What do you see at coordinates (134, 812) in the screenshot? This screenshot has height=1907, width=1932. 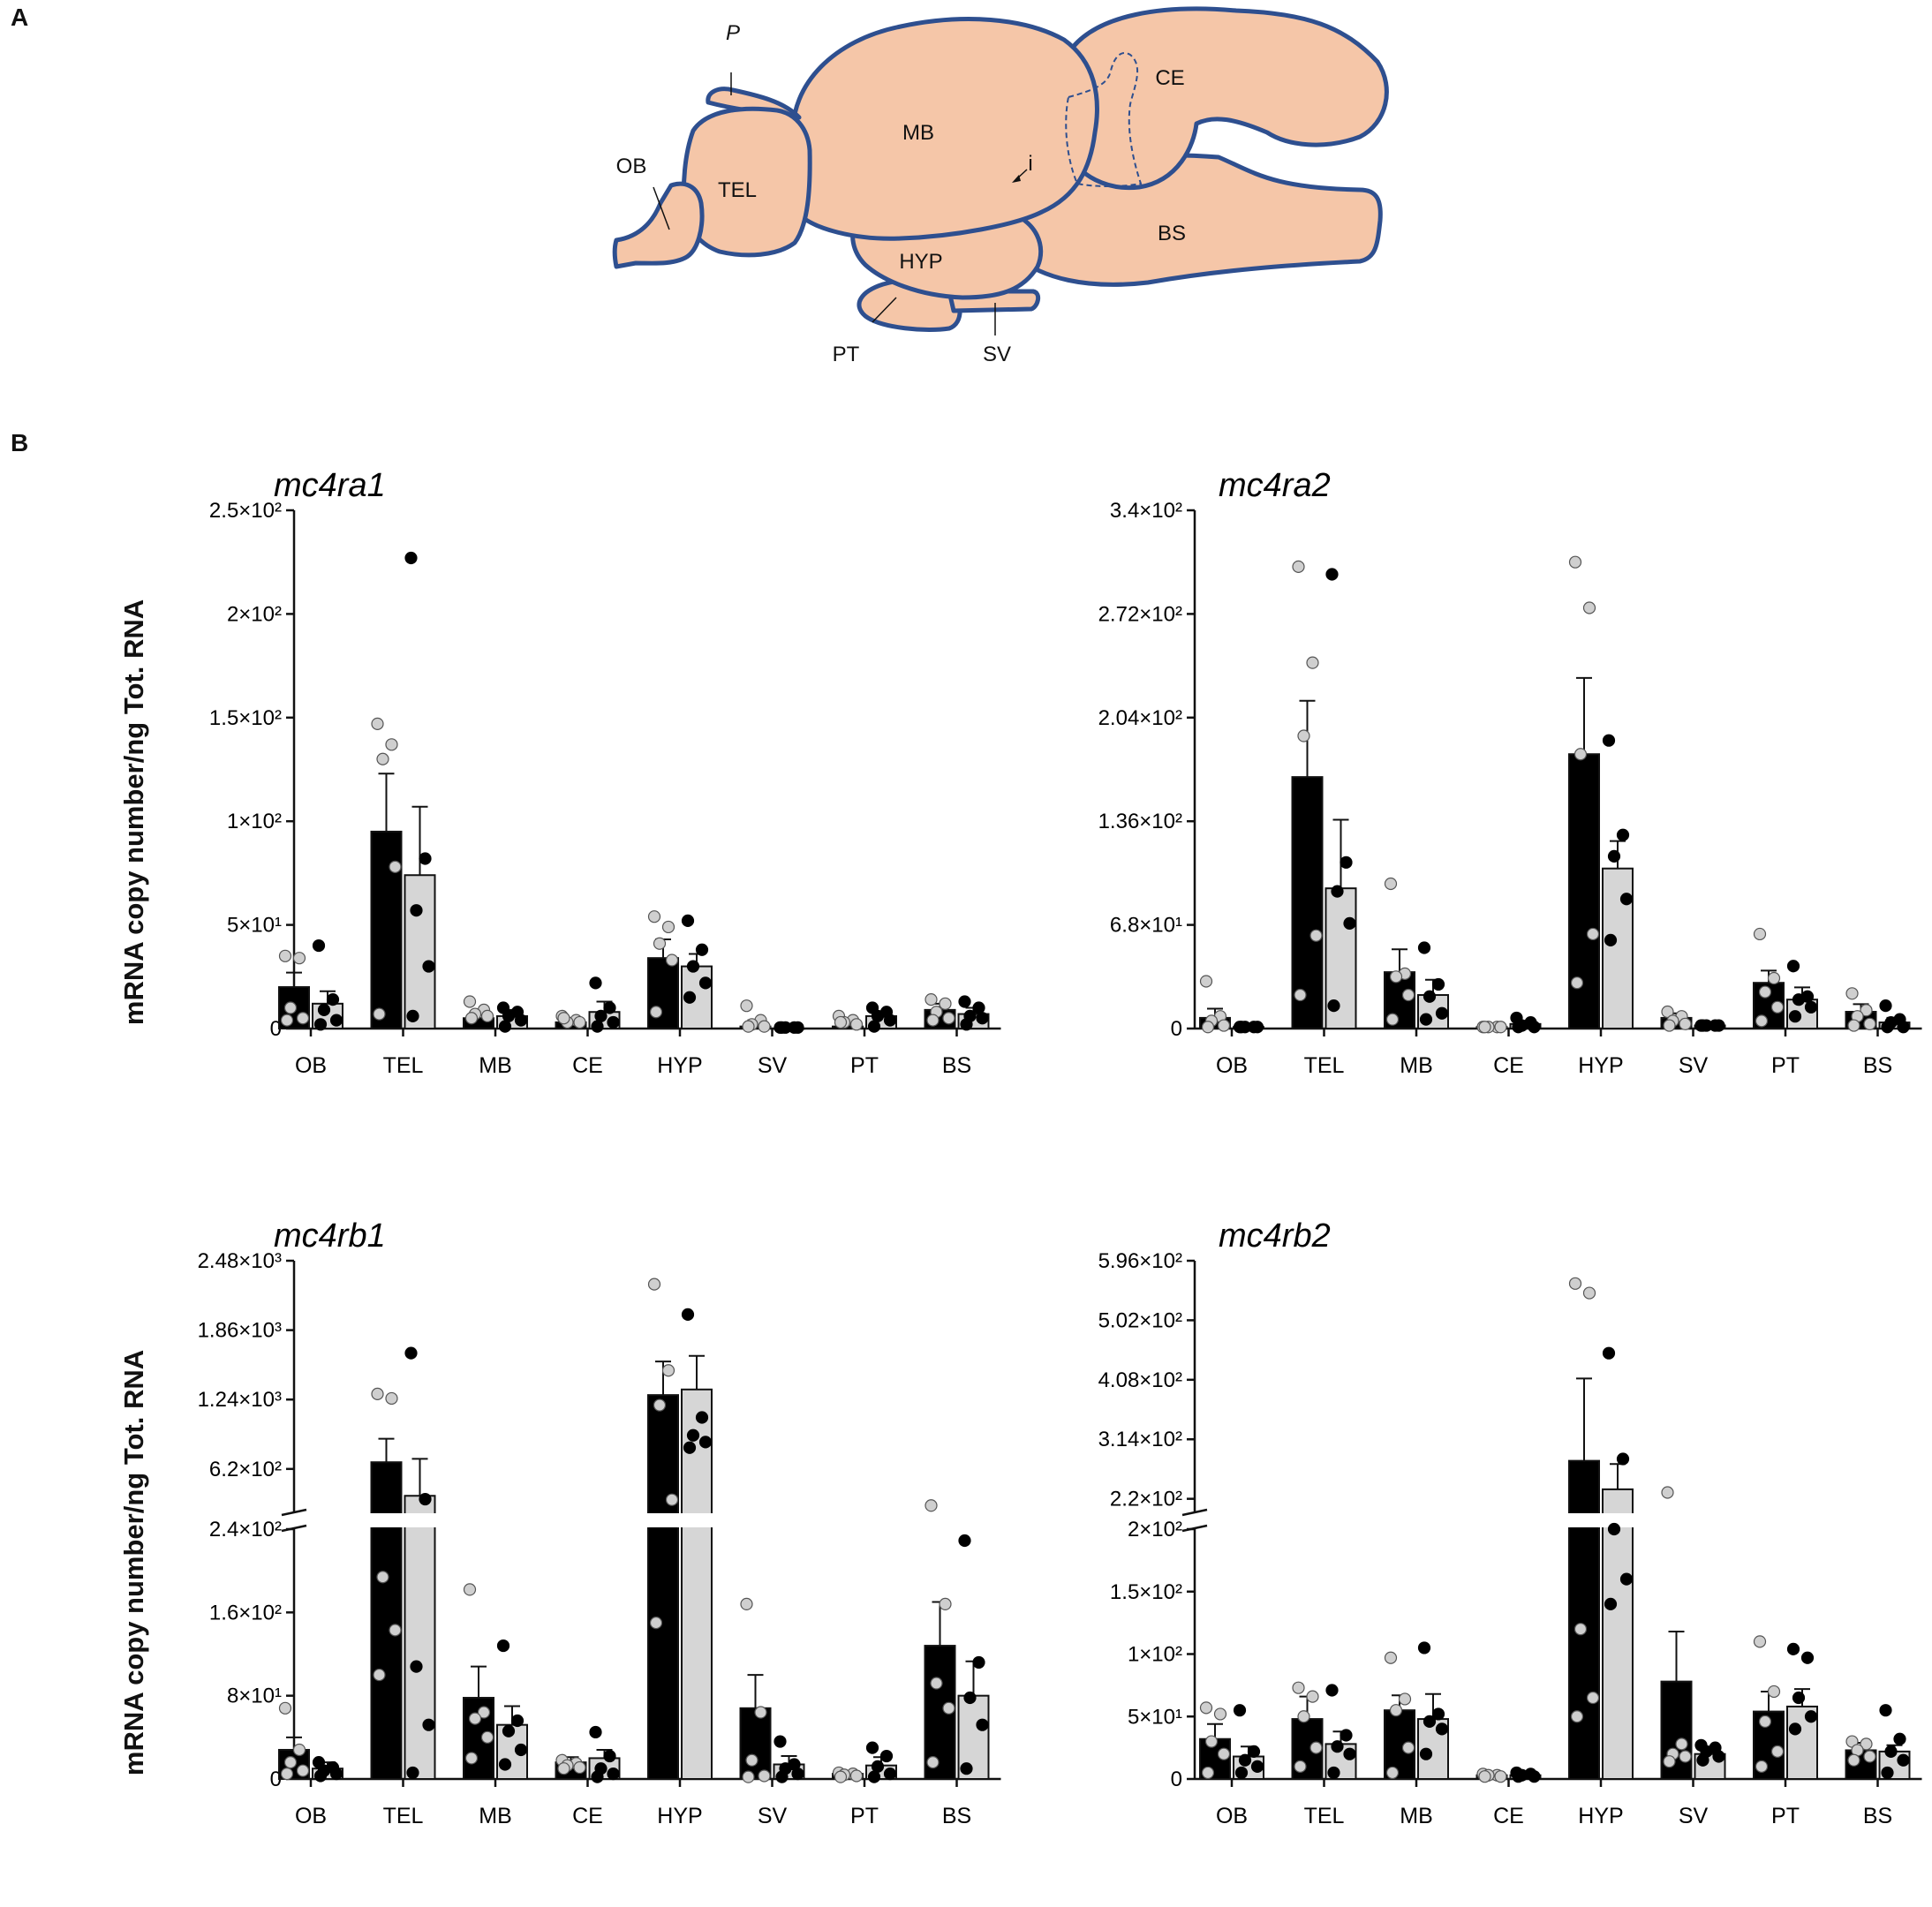 I see `ylabel-row1-wrap: mRNA copy number/ng Tot. RNA` at bounding box center [134, 812].